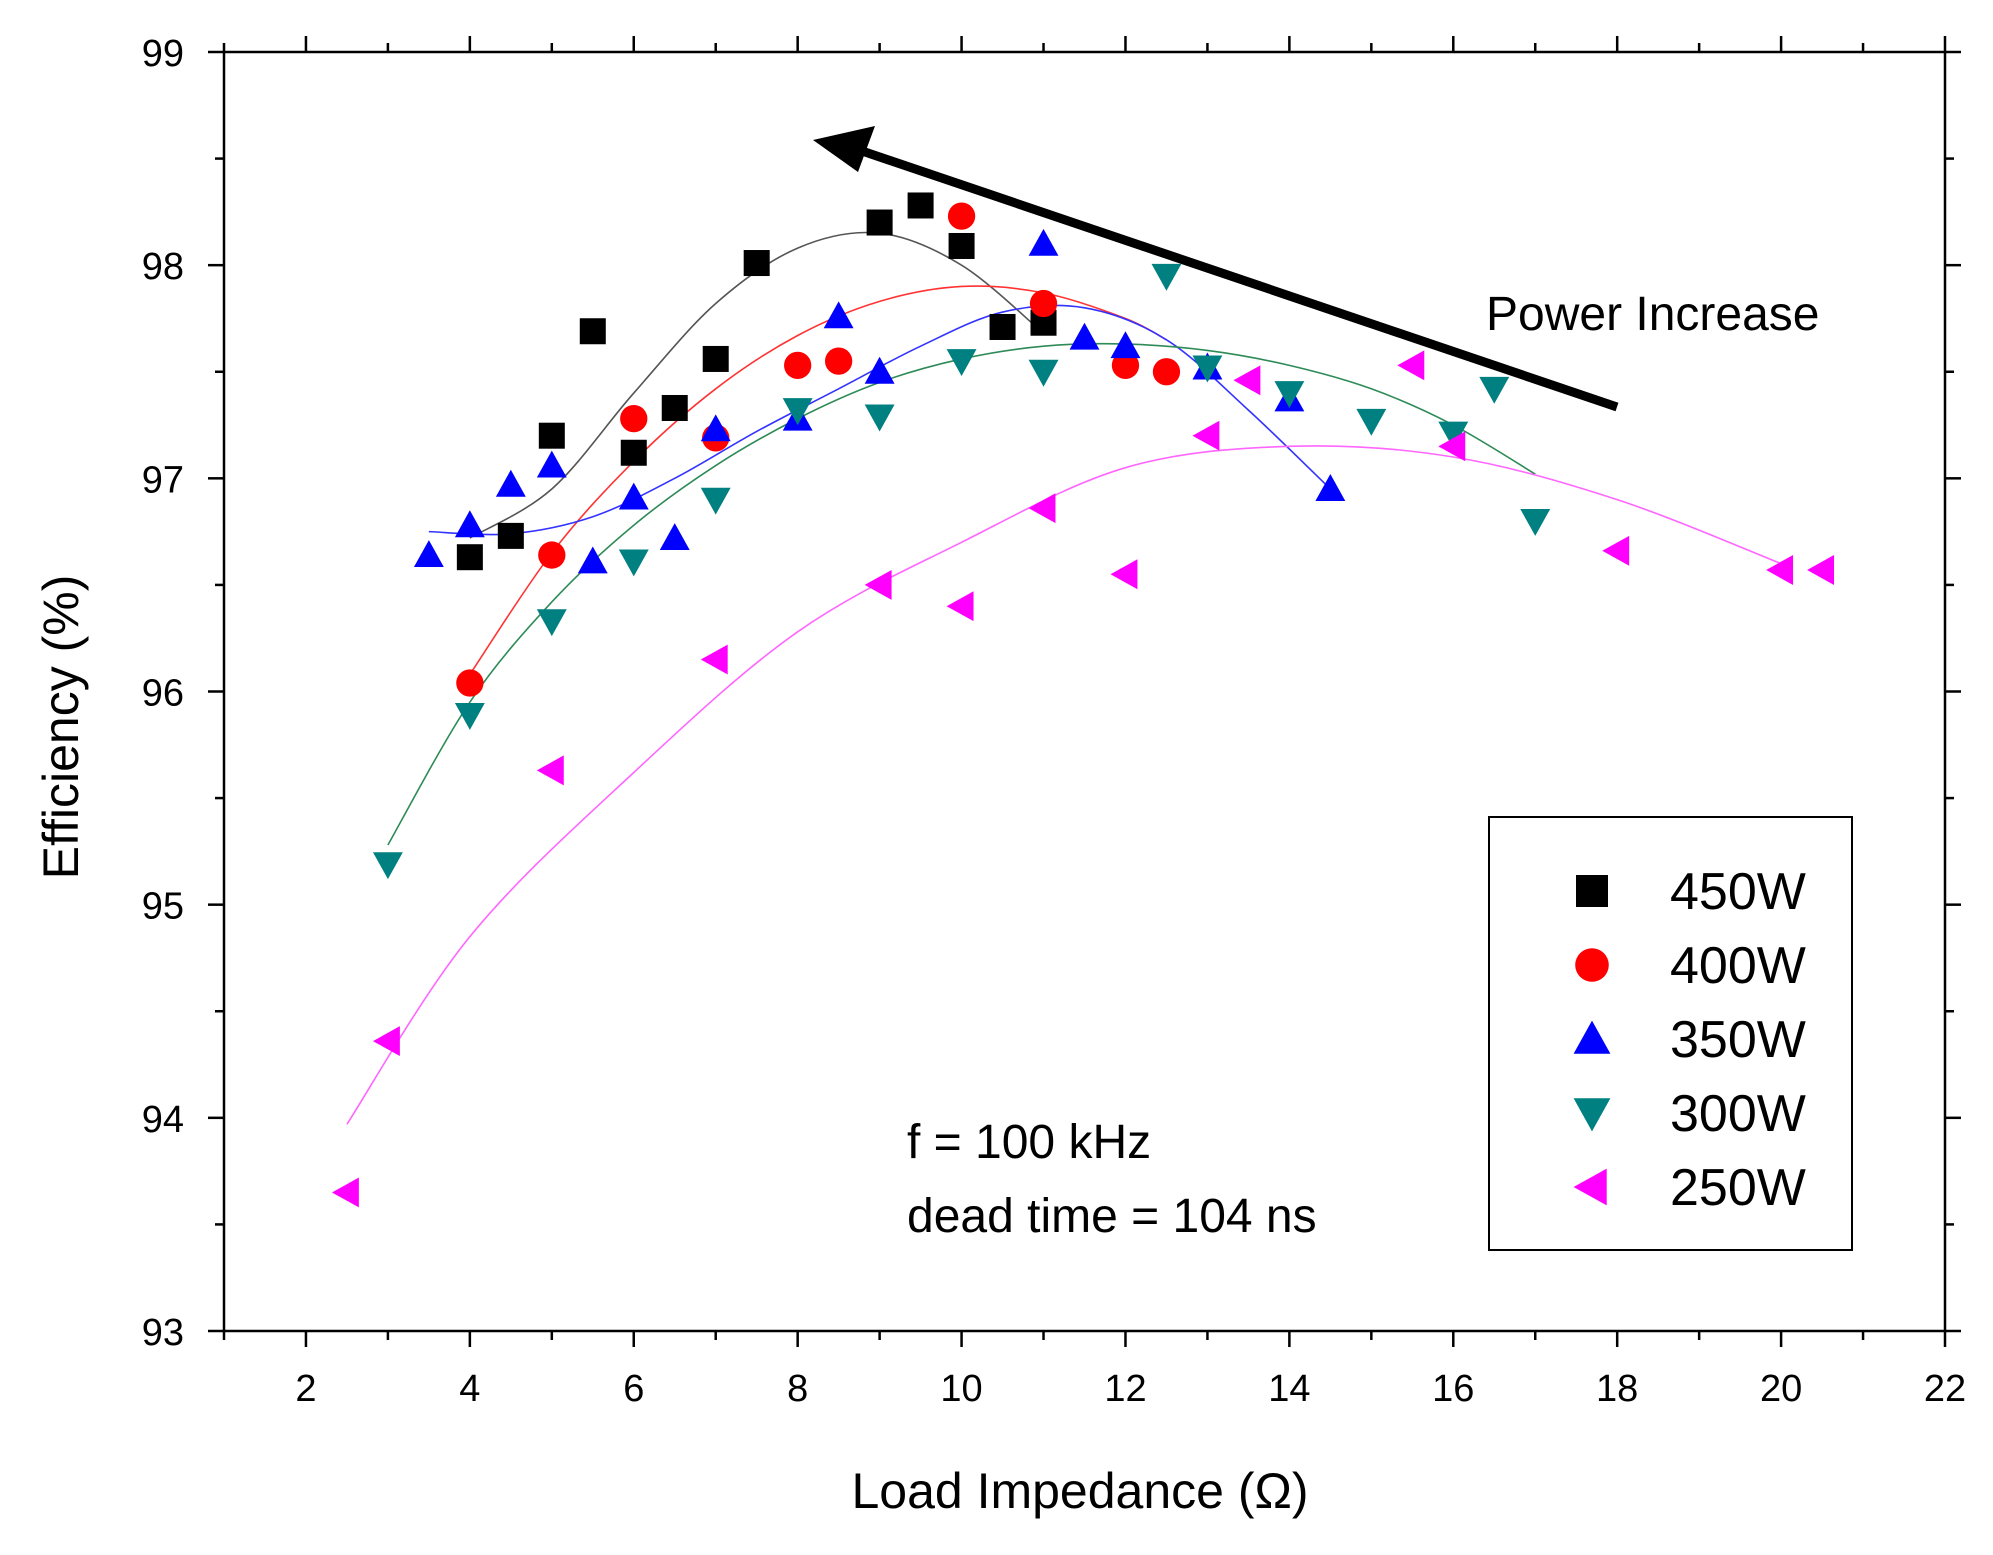 This screenshot has height=1555, width=1993. Describe the element at coordinates (1216, 269) in the screenshot. I see `power-increase-arrow` at that location.